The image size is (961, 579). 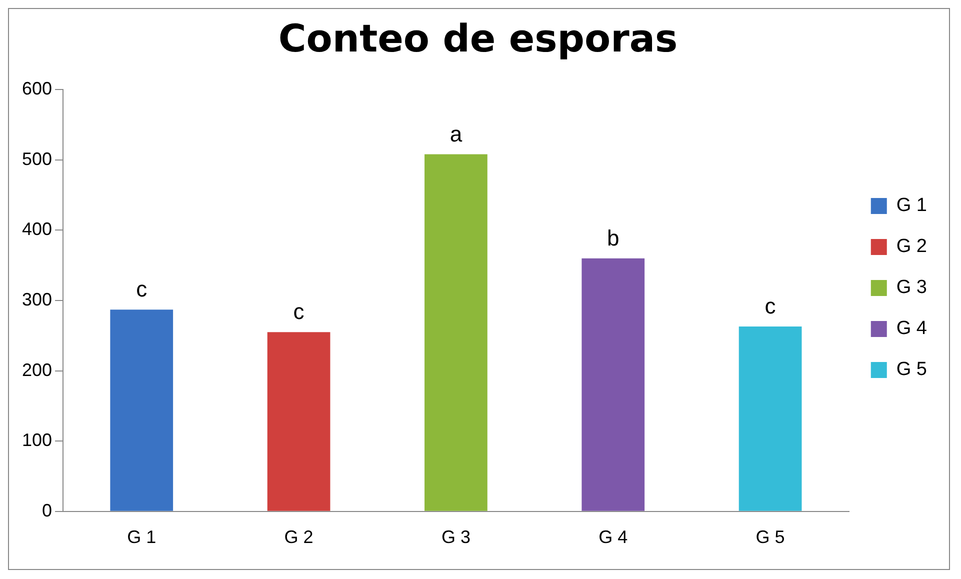 What do you see at coordinates (141, 537) in the screenshot?
I see `x-tick-label: G 1` at bounding box center [141, 537].